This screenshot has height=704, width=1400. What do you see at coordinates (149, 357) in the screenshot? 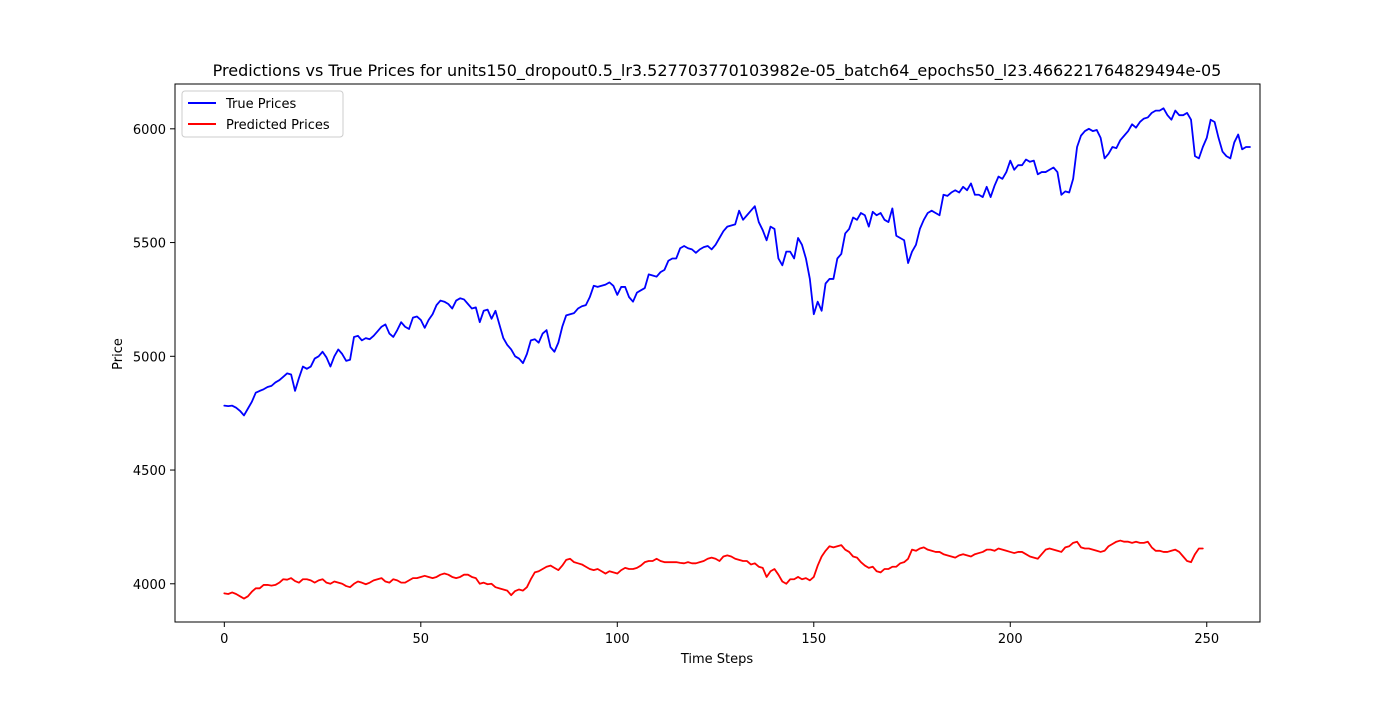
I see `y-tick-label: 5000` at bounding box center [149, 357].